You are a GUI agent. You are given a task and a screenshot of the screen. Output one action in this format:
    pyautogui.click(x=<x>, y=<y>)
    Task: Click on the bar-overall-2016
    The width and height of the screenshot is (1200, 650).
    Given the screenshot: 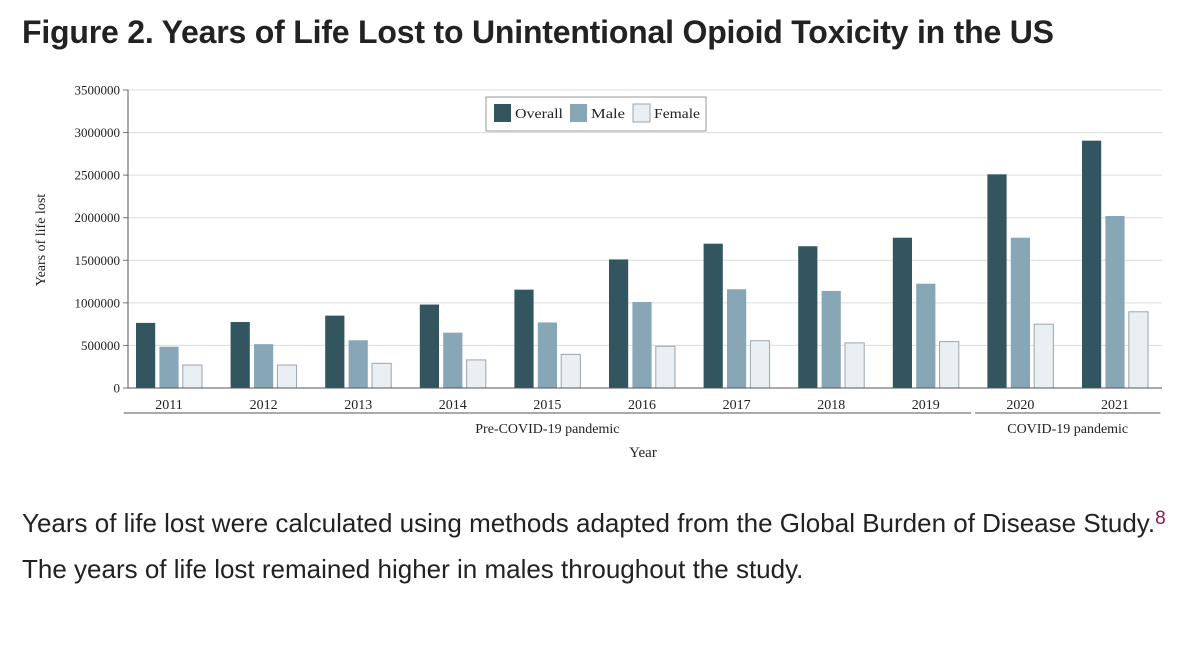 What is the action you would take?
    pyautogui.click(x=619, y=323)
    